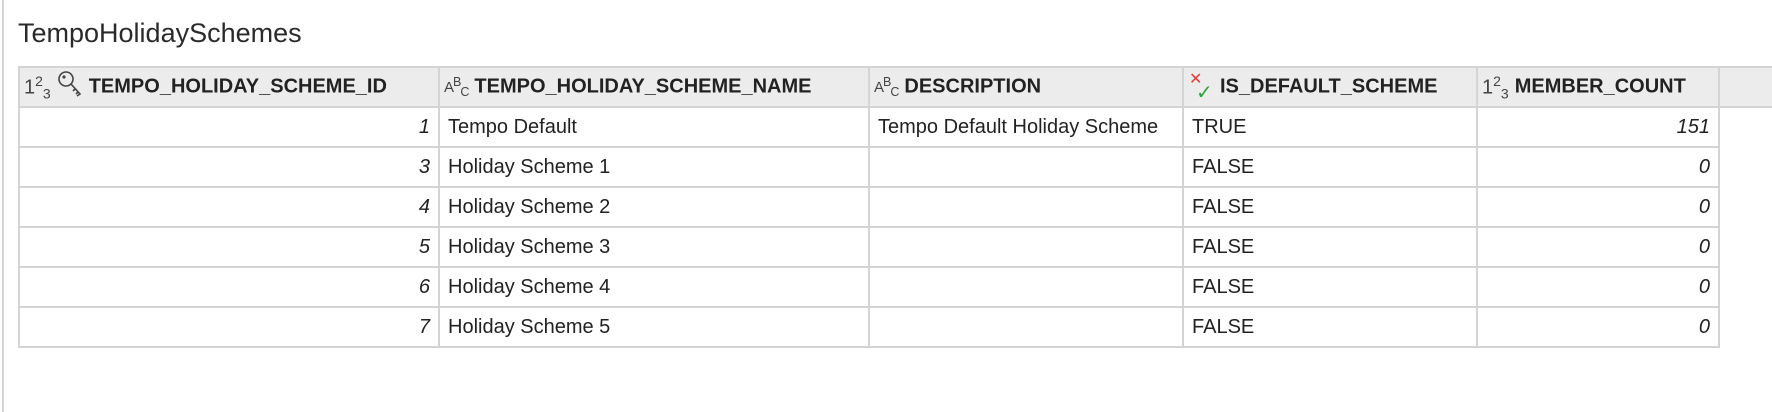 The height and width of the screenshot is (412, 1772). I want to click on cell-name: Tempo Default, so click(654, 127).